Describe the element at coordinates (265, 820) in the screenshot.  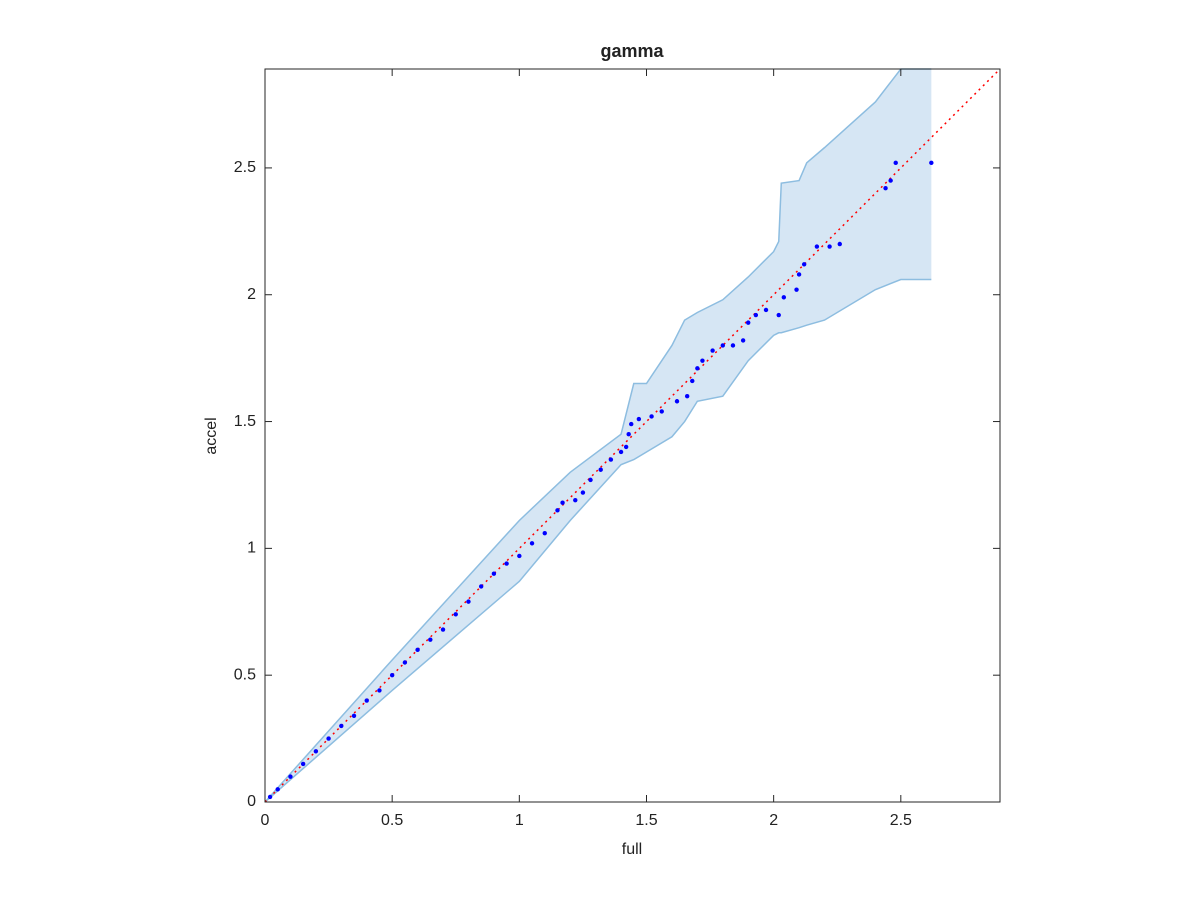
I see `x-tick-label: 0` at that location.